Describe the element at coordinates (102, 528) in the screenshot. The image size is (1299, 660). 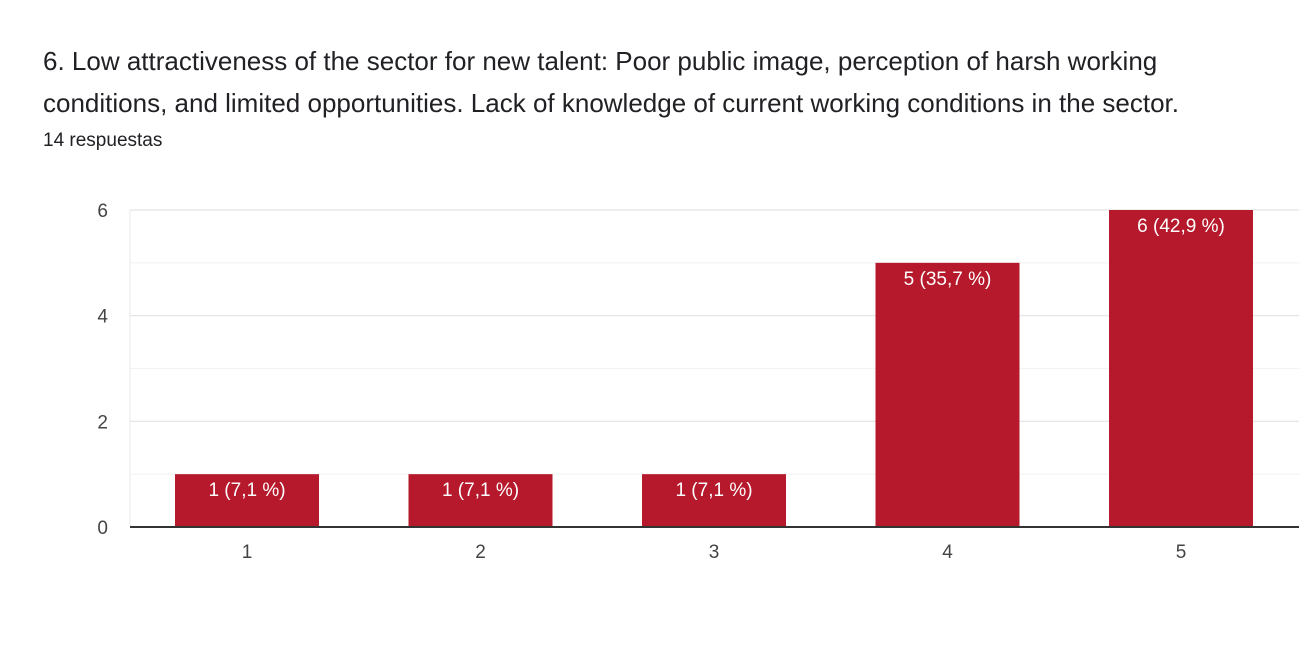
I see `y-tick-label: 0` at that location.